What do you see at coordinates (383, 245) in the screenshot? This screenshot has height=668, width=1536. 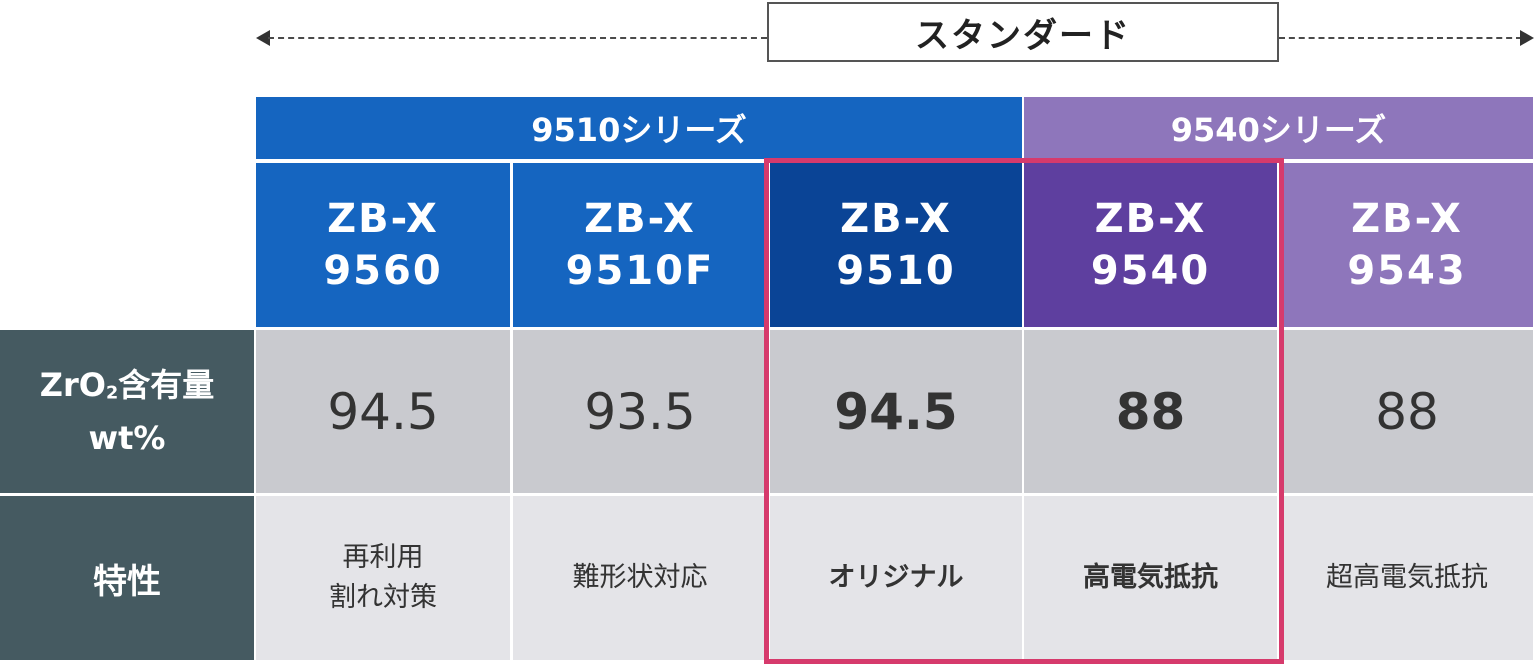 I see `model-cell-9560: ZB-X 9560` at bounding box center [383, 245].